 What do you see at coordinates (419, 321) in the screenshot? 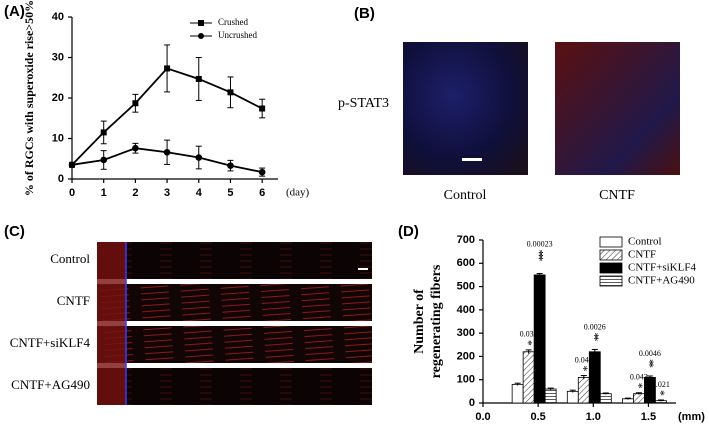
I see `y-axis-label: Number of` at bounding box center [419, 321].